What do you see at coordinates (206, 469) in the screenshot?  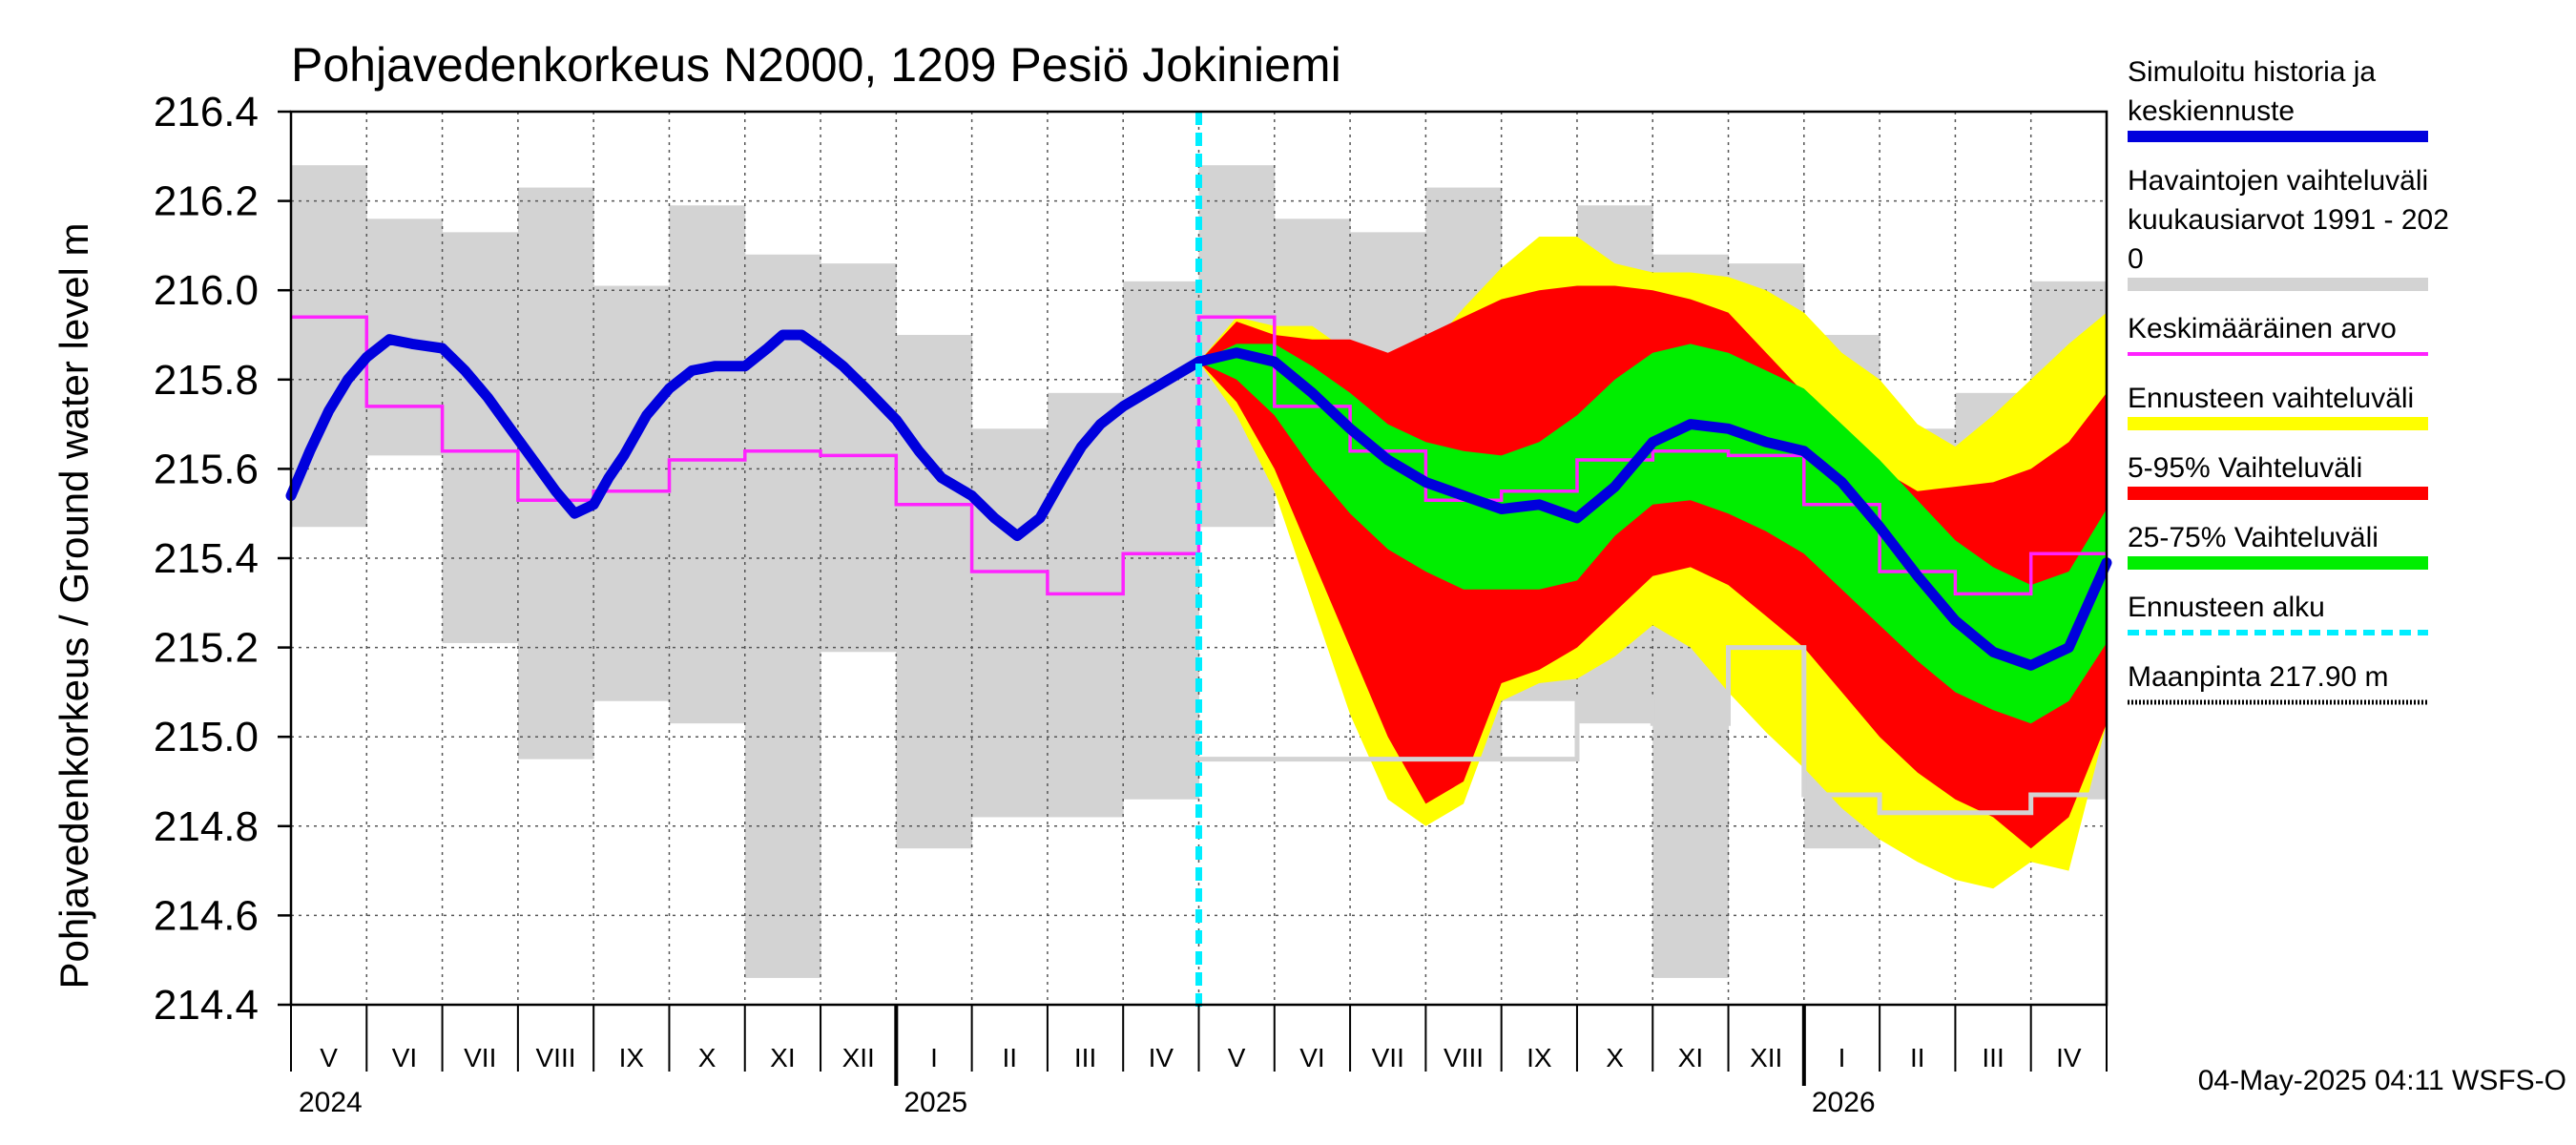 I see `y-tick-label: 215.6` at bounding box center [206, 469].